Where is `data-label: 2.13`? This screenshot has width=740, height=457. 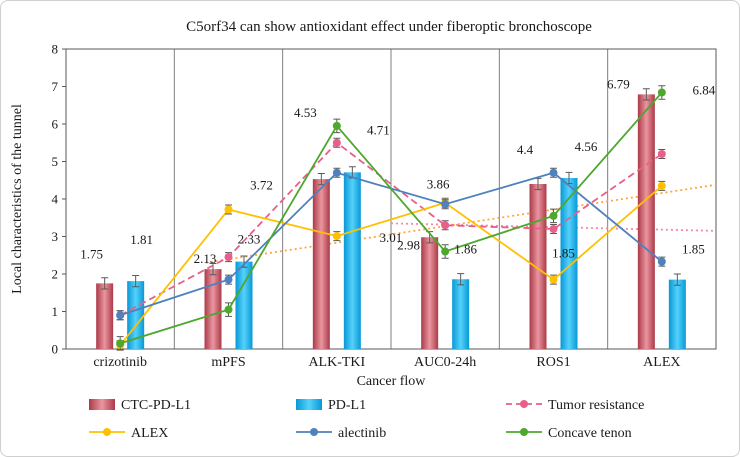
data-label: 2.13 is located at coordinates (205, 258).